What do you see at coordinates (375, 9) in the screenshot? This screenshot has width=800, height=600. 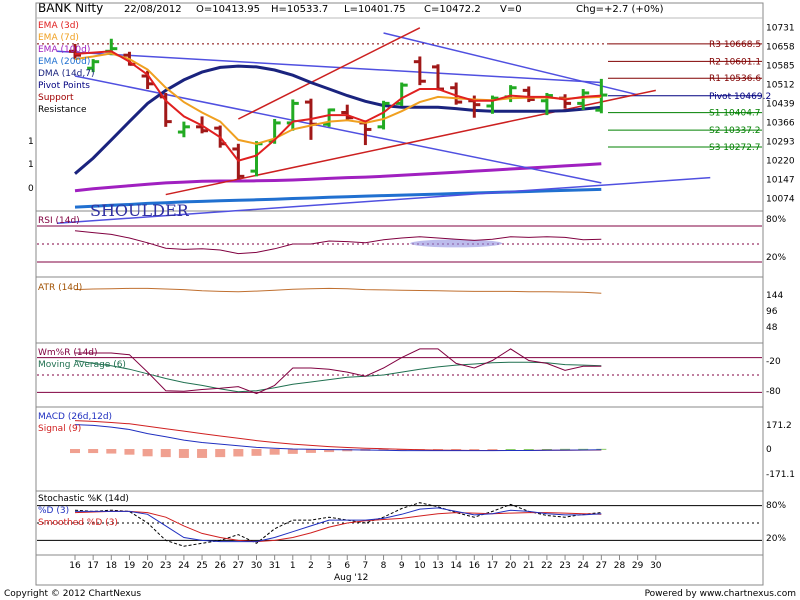 I see `header-low: L=10401.75` at bounding box center [375, 9].